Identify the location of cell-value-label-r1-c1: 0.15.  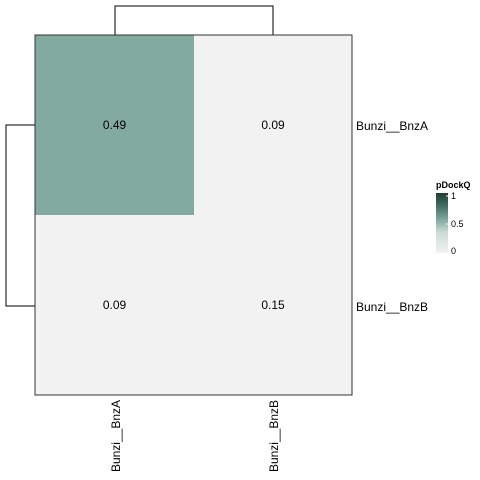
(273, 305).